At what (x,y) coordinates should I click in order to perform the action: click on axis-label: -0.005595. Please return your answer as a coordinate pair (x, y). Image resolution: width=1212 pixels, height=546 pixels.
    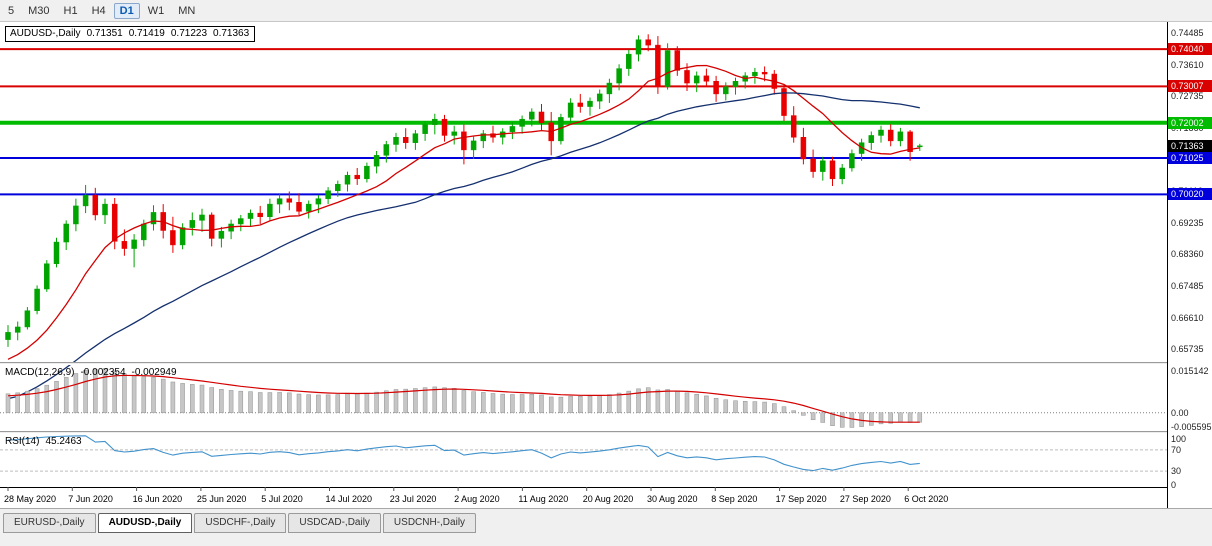
    Looking at the image, I should click on (1191, 427).